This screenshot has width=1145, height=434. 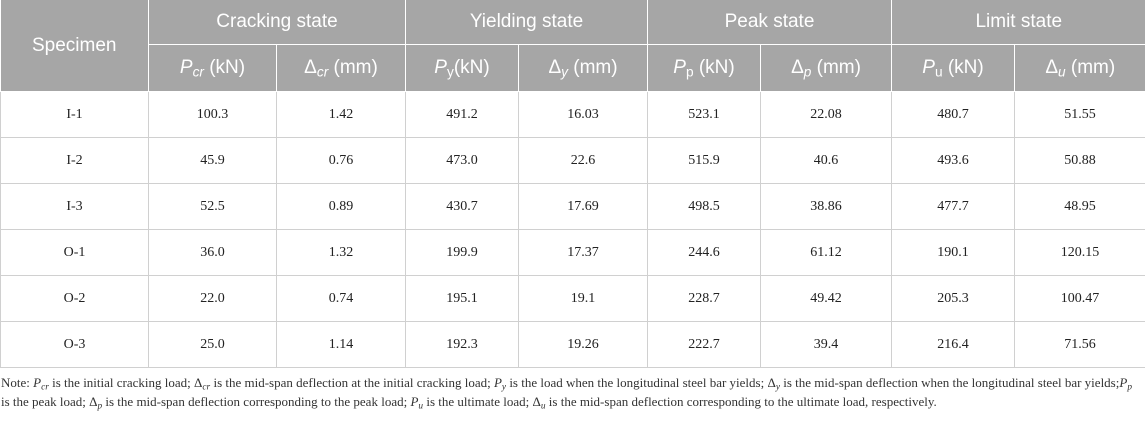 I want to click on value-cell: 22.6, so click(x=583, y=160).